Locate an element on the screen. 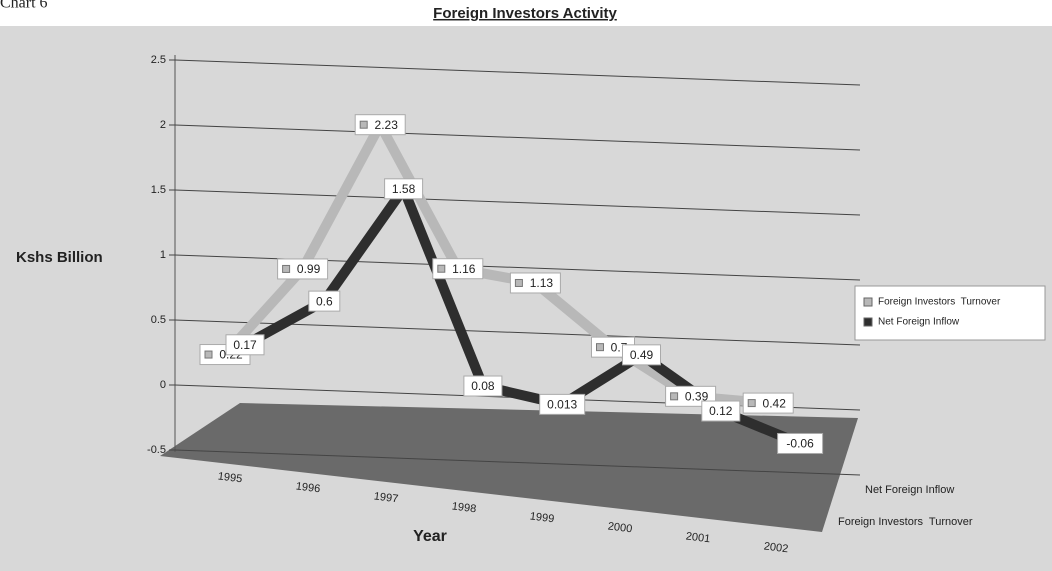 This screenshot has height=571, width=1052. y-tick-label: 2.5 is located at coordinates (158, 60).